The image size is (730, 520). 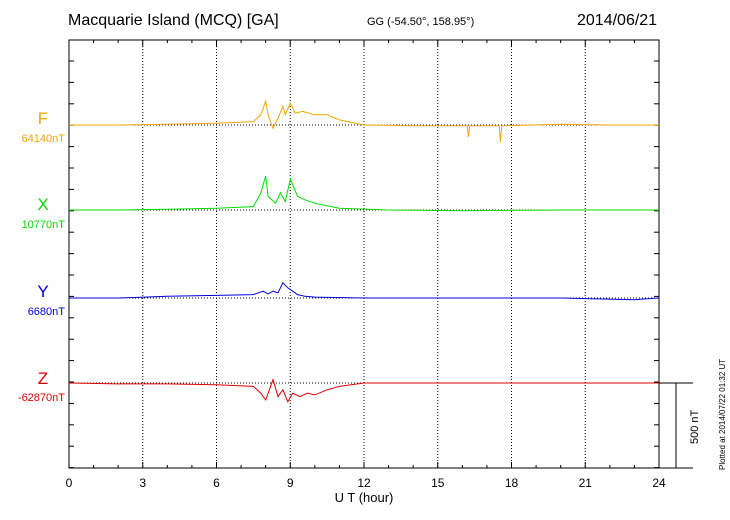 I want to click on trace-f, so click(x=364, y=121).